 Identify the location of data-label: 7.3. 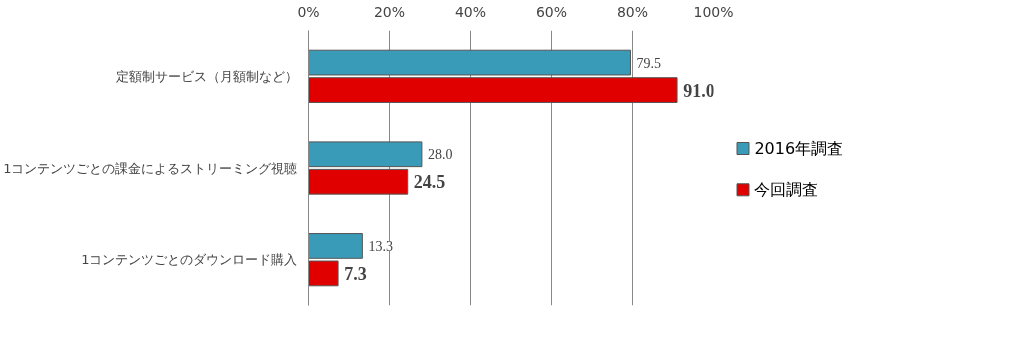
(355, 273).